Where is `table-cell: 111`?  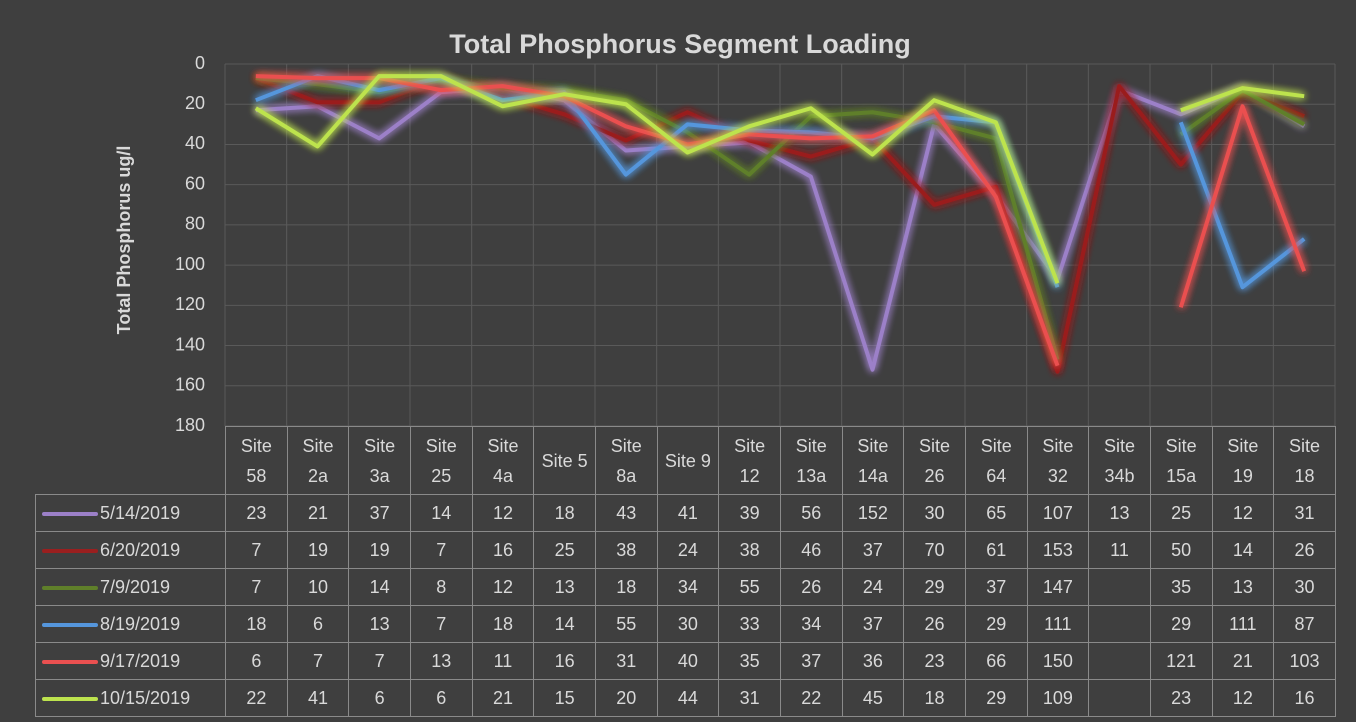
table-cell: 111 is located at coordinates (1058, 624).